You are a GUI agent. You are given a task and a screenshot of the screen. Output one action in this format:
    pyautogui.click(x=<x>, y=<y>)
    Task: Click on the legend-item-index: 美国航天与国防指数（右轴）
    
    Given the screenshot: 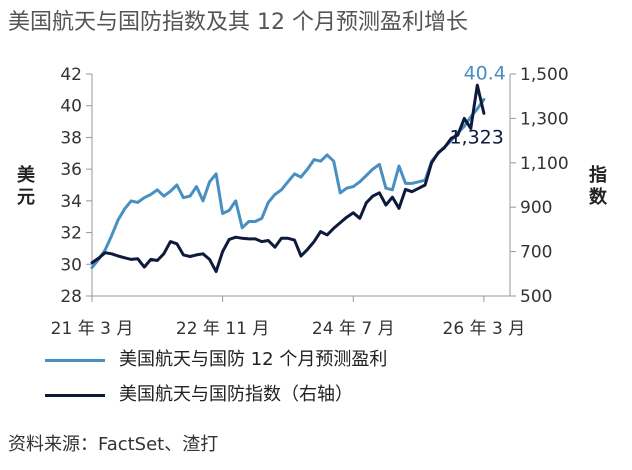 What is the action you would take?
    pyautogui.click(x=199, y=393)
    